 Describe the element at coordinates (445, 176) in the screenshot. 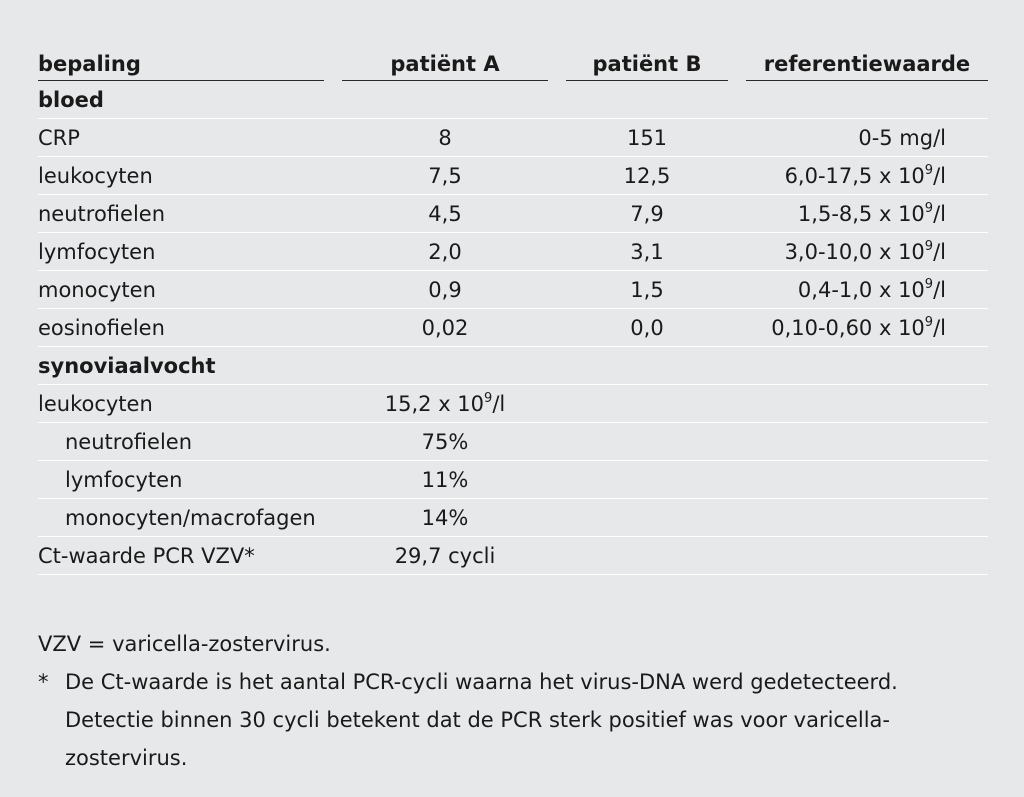

I see `value-patient-a: 7,5` at that location.